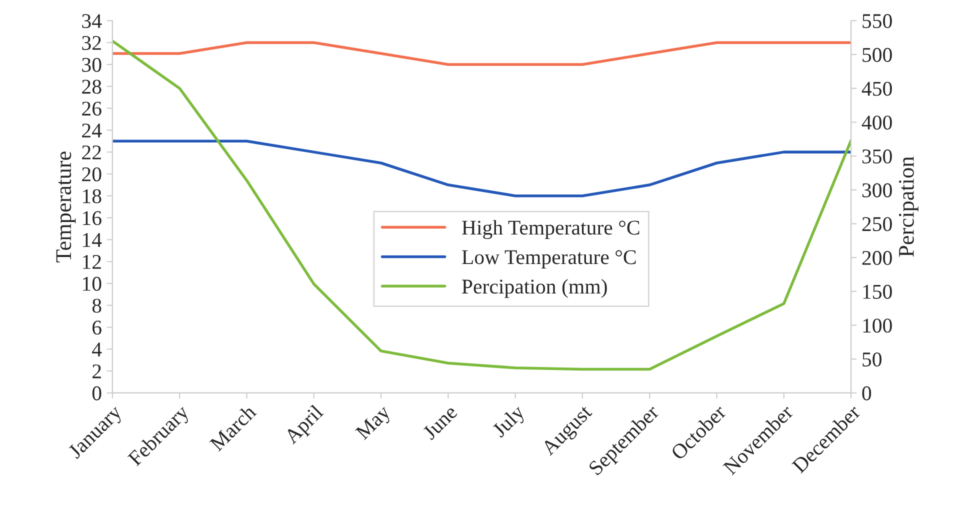 Image resolution: width=953 pixels, height=517 pixels. I want to click on y2-tick-label: 50, so click(872, 359).